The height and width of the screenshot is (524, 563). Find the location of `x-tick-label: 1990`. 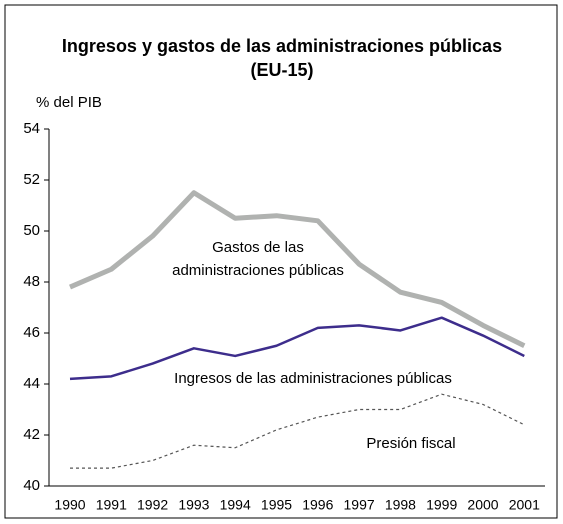

x-tick-label: 1990 is located at coordinates (69, 505).